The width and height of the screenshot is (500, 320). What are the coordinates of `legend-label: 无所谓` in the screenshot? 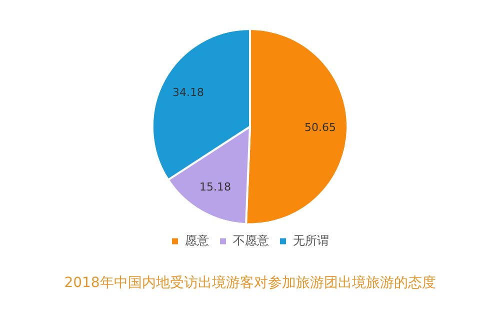 It's located at (311, 240).